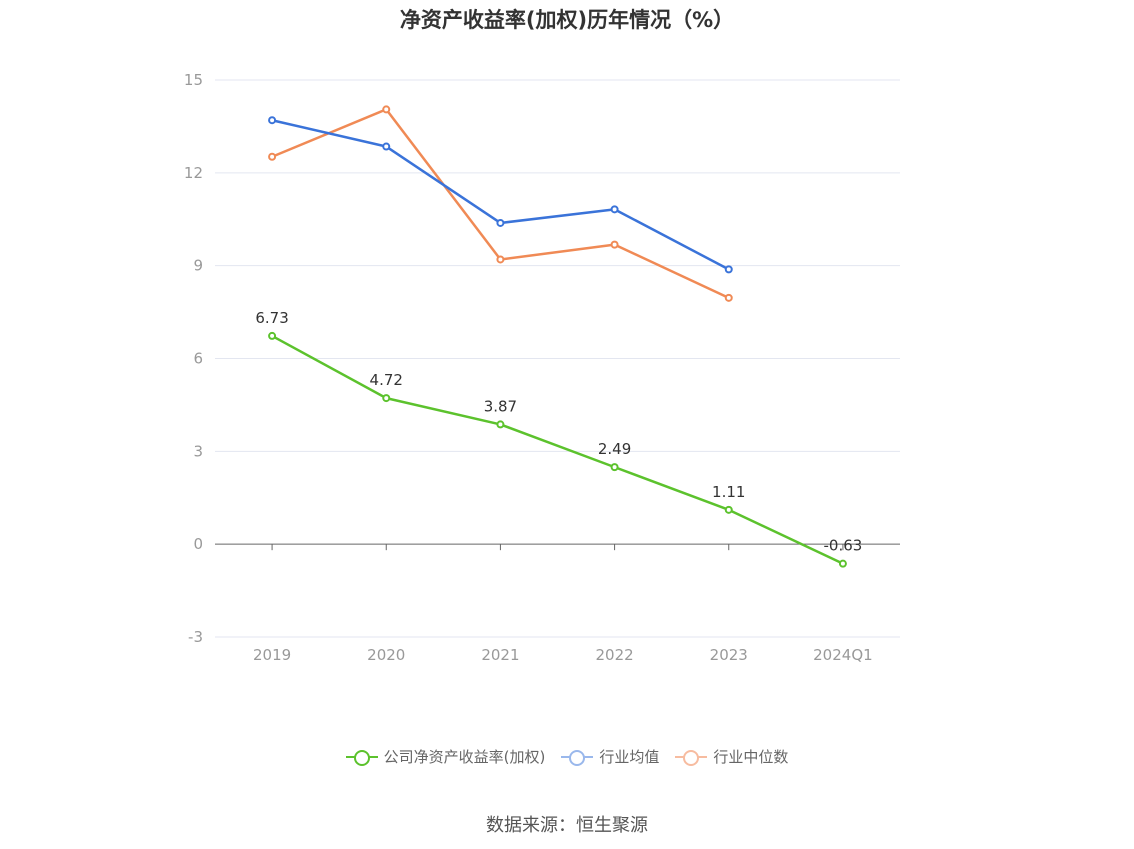  I want to click on y-tick-label: -3, so click(195, 637).